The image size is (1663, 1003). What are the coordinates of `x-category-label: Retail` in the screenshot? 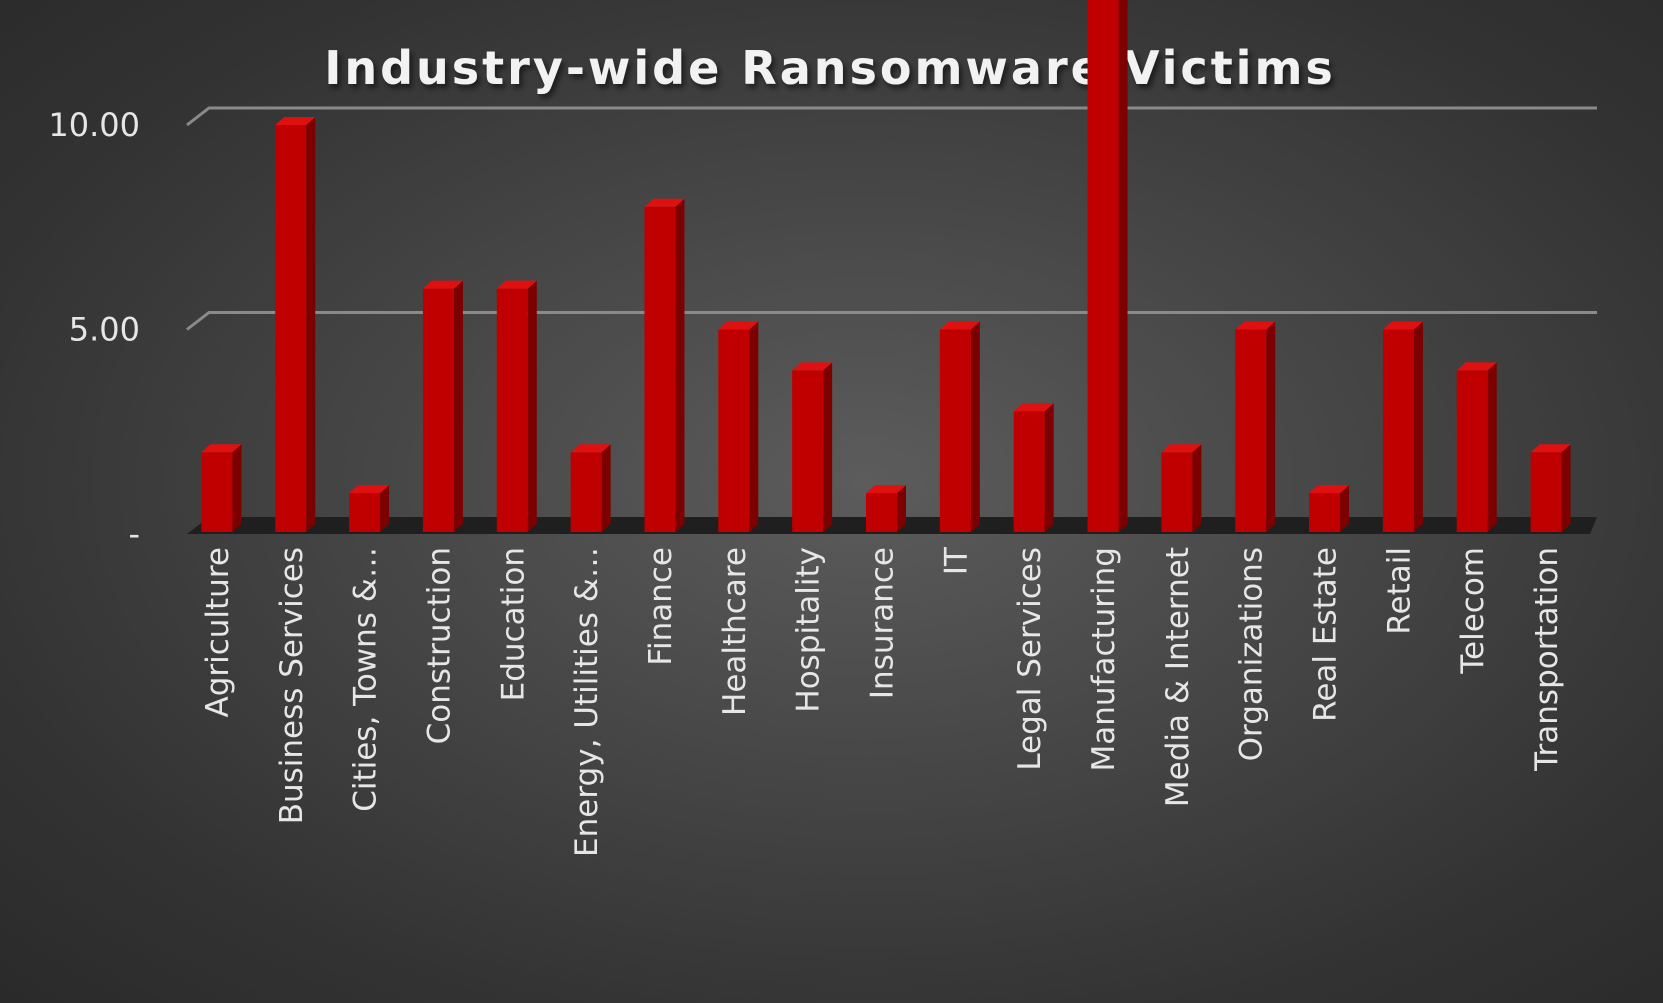 It's located at (1399, 591).